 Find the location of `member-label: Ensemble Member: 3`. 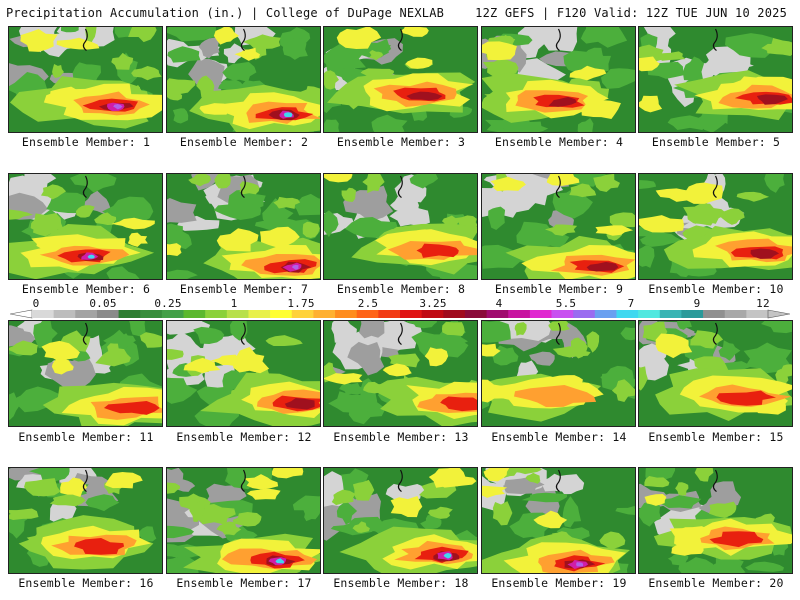

member-label: Ensemble Member: 3 is located at coordinates (401, 142).